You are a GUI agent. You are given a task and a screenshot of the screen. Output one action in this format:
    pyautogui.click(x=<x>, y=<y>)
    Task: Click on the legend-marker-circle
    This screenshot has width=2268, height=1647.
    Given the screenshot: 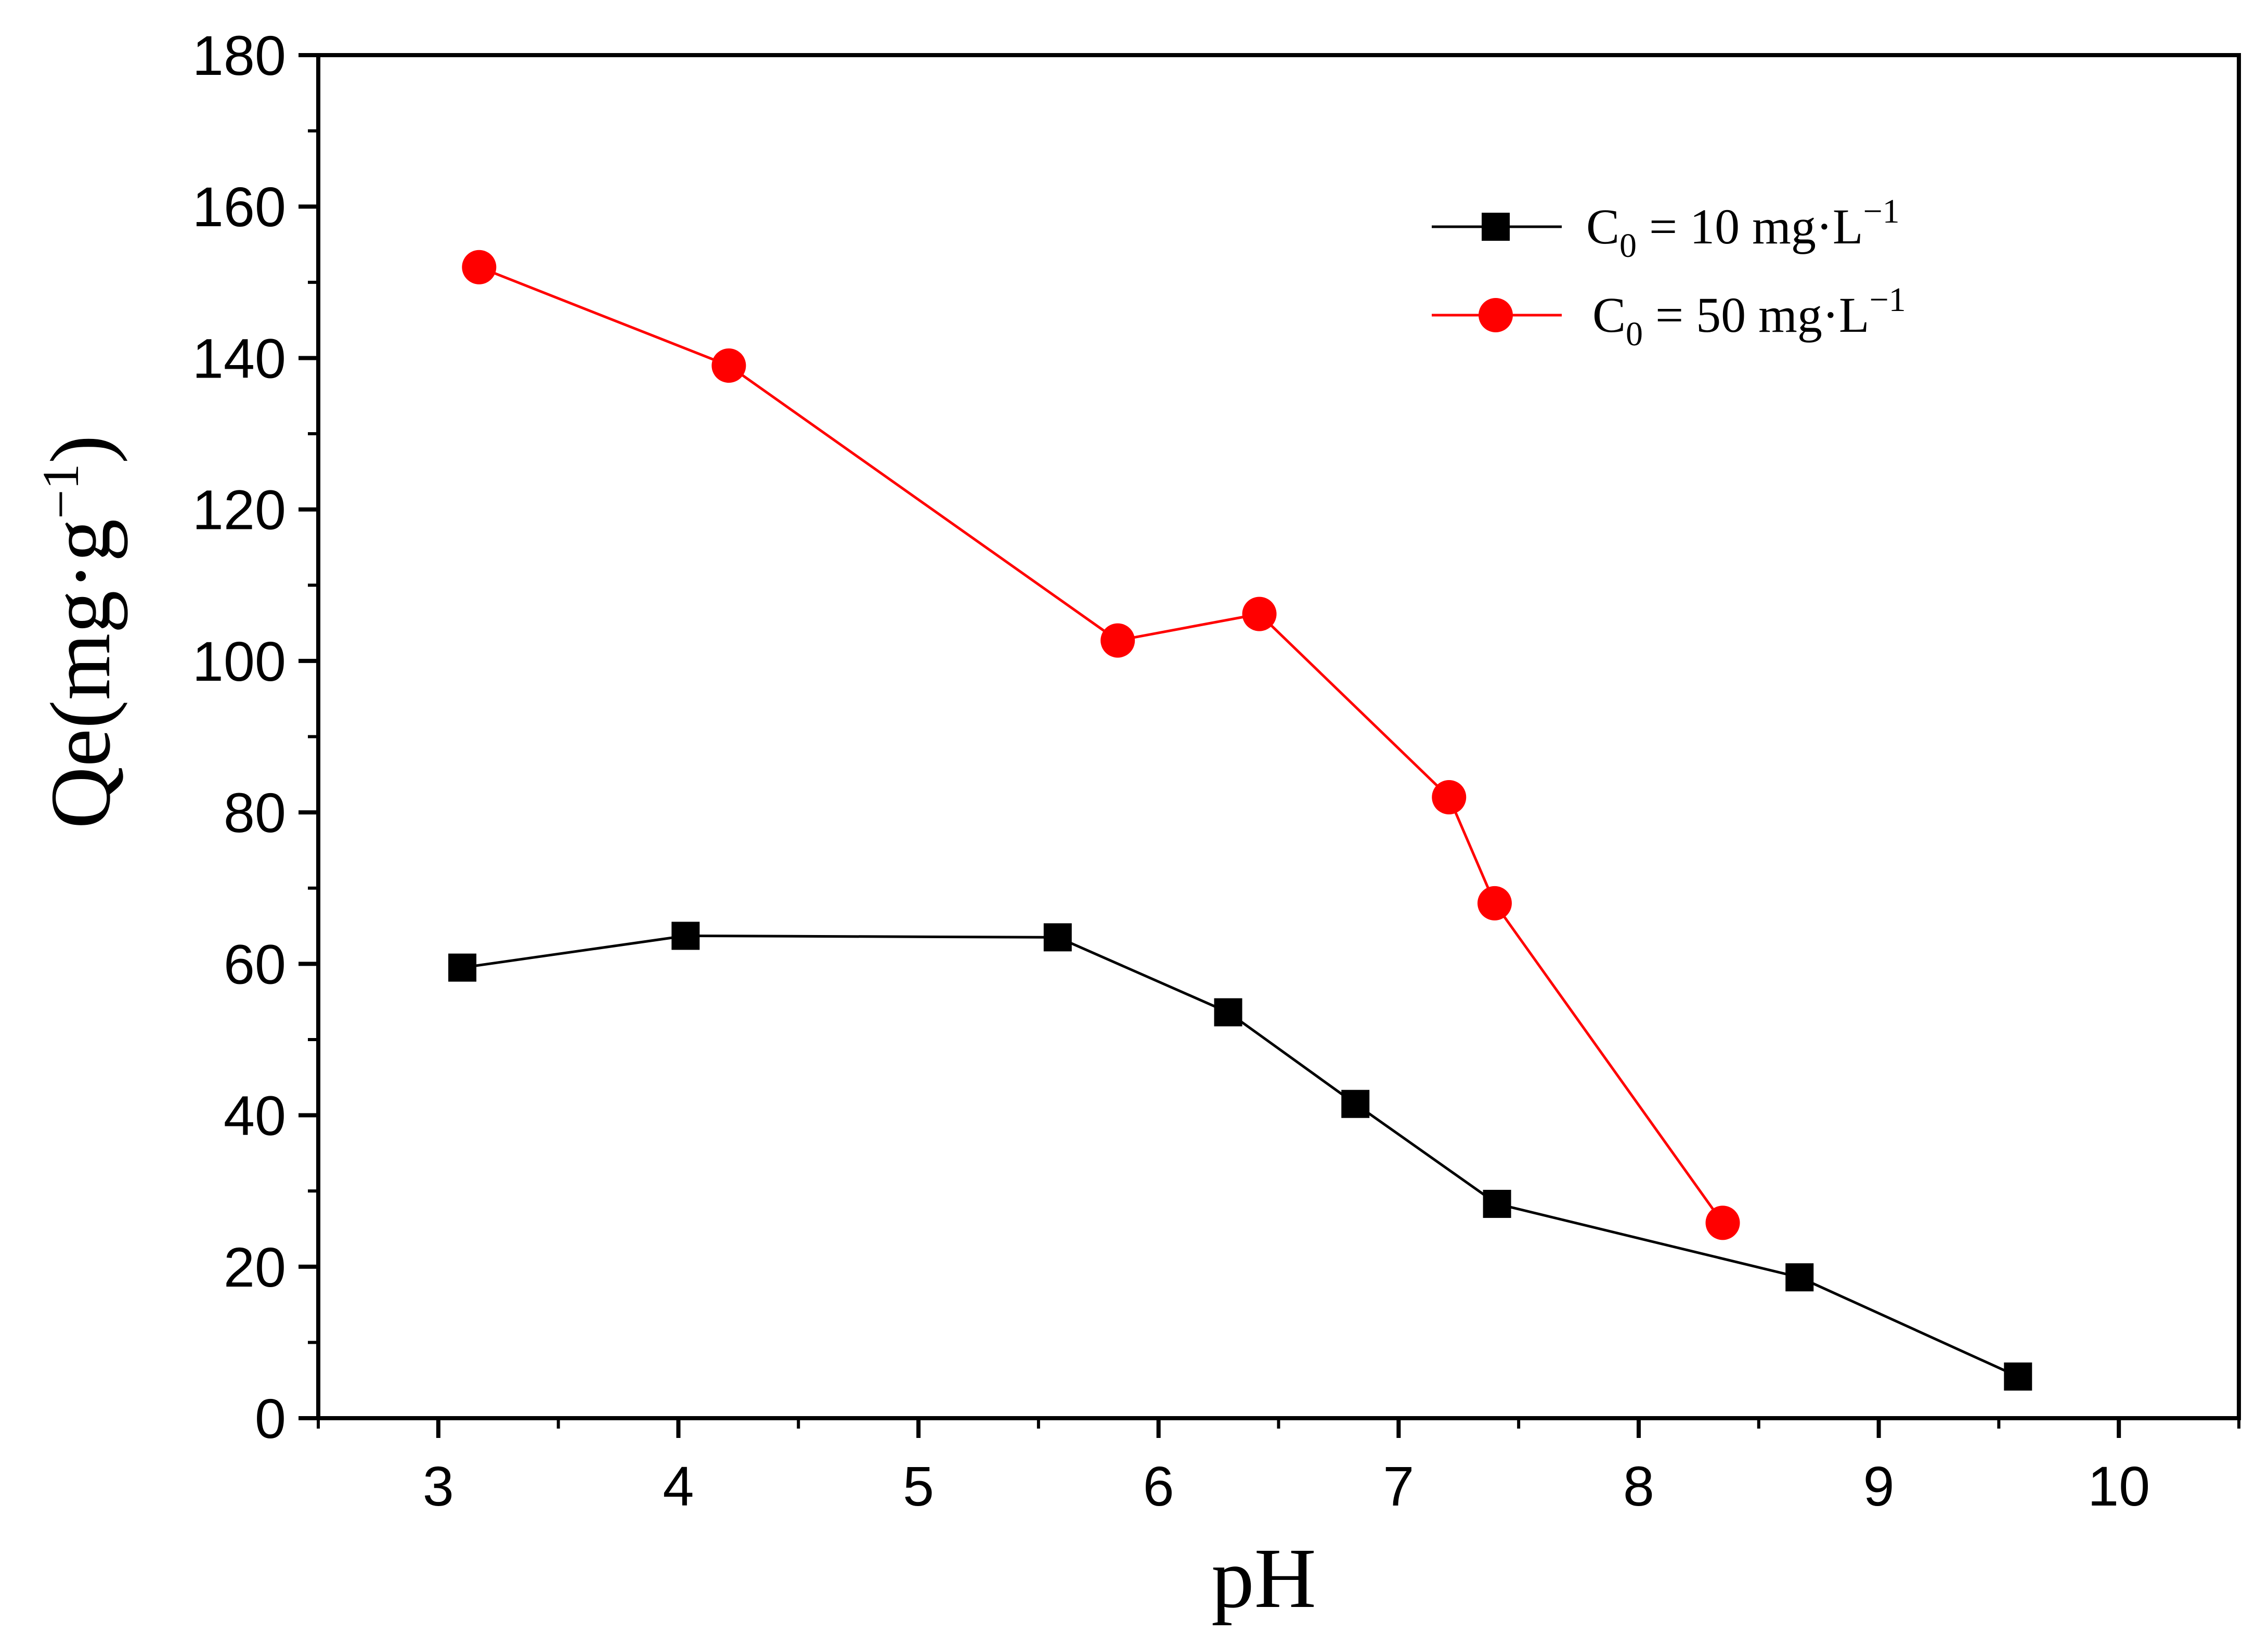 What is the action you would take?
    pyautogui.click(x=1496, y=315)
    